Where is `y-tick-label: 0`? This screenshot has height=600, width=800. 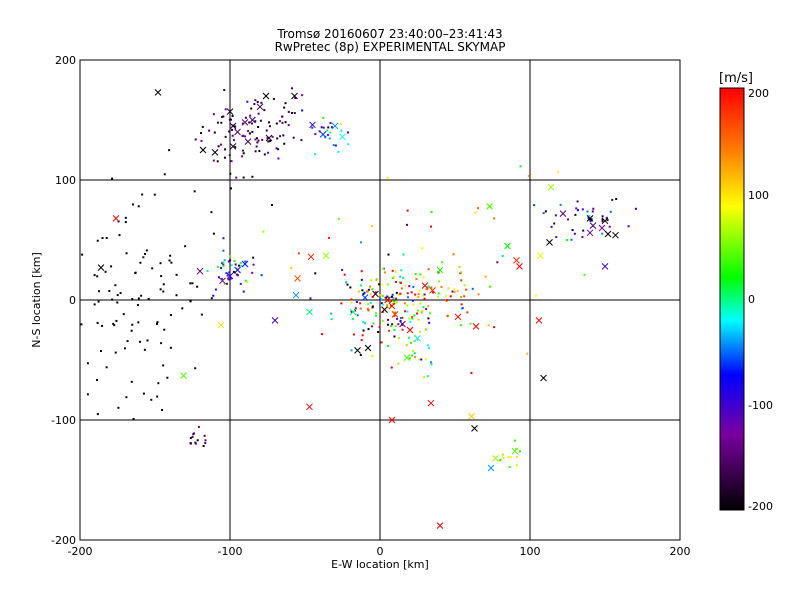
y-tick-label: 0 is located at coordinates (72, 300).